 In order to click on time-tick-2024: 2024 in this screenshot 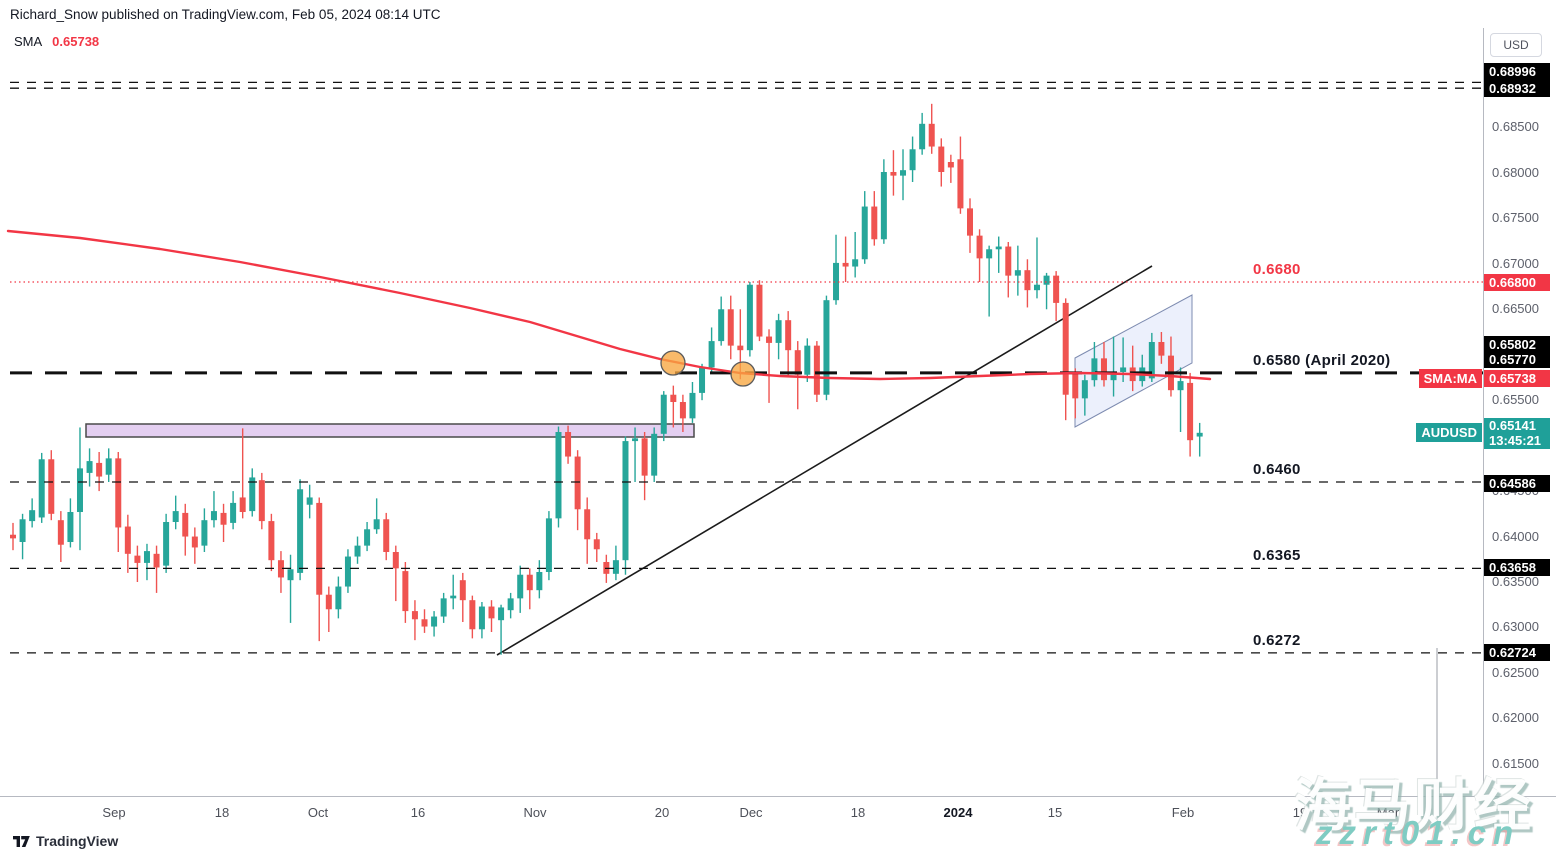, I will do `click(958, 812)`.